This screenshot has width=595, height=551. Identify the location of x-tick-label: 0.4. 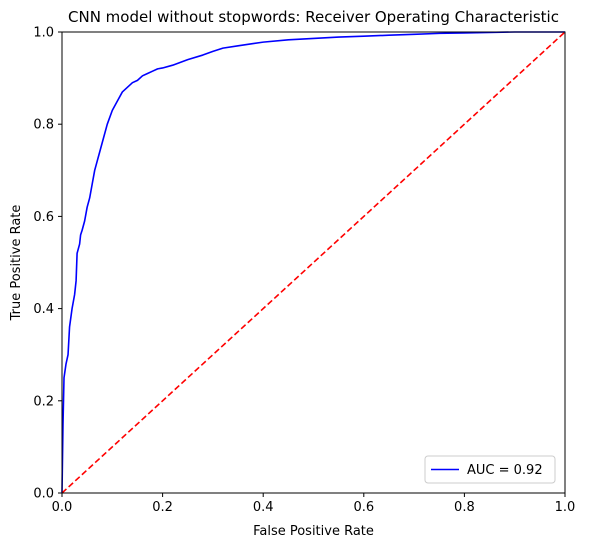
(263, 507).